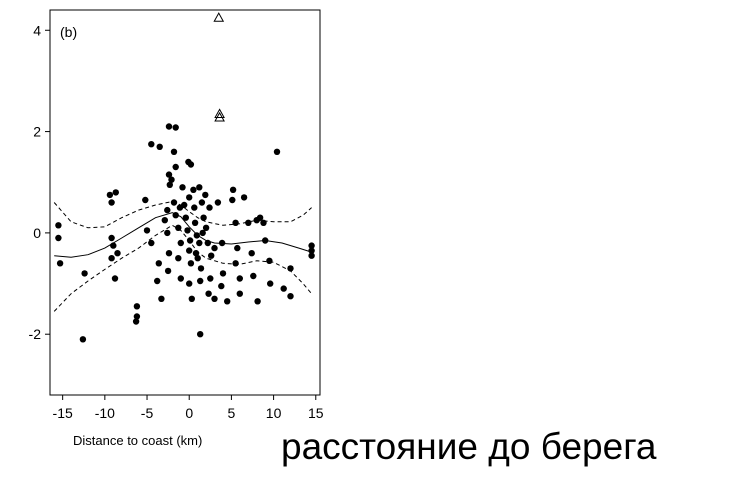 This screenshot has width=729, height=477. I want to click on fit-line, so click(183, 235).